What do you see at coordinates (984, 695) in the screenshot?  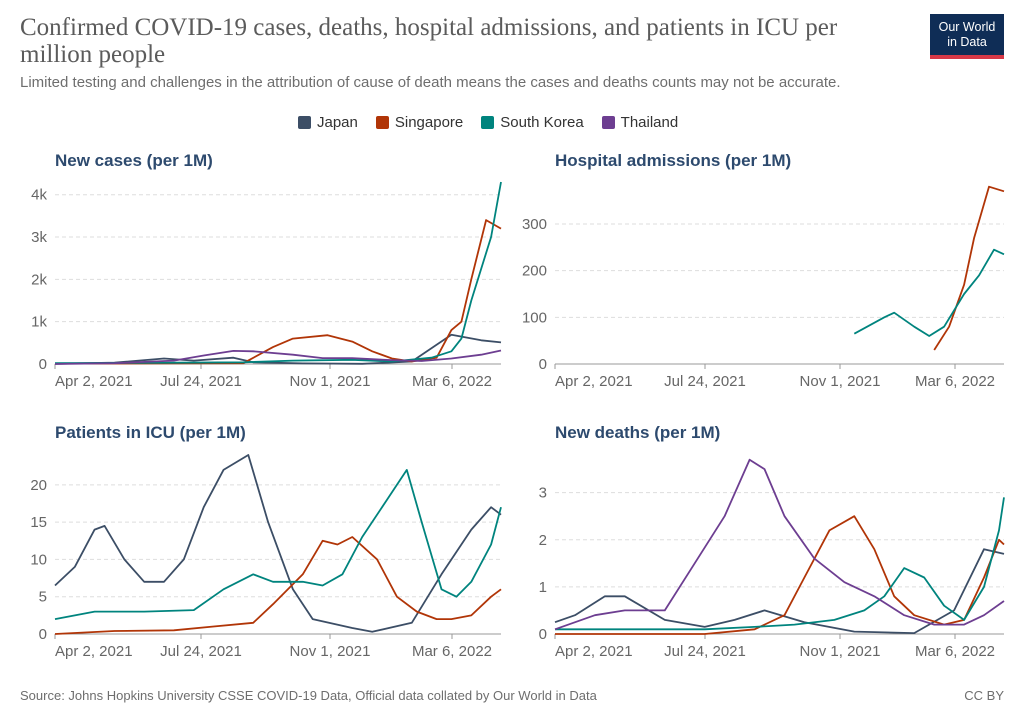 I see `license-label: CC BY` at bounding box center [984, 695].